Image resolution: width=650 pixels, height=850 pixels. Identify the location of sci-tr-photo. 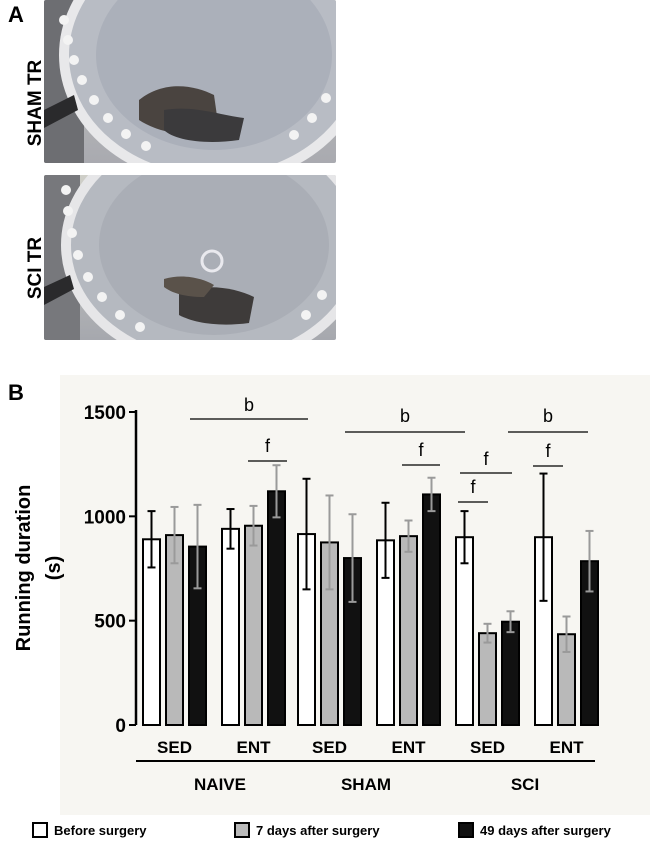
(190, 257).